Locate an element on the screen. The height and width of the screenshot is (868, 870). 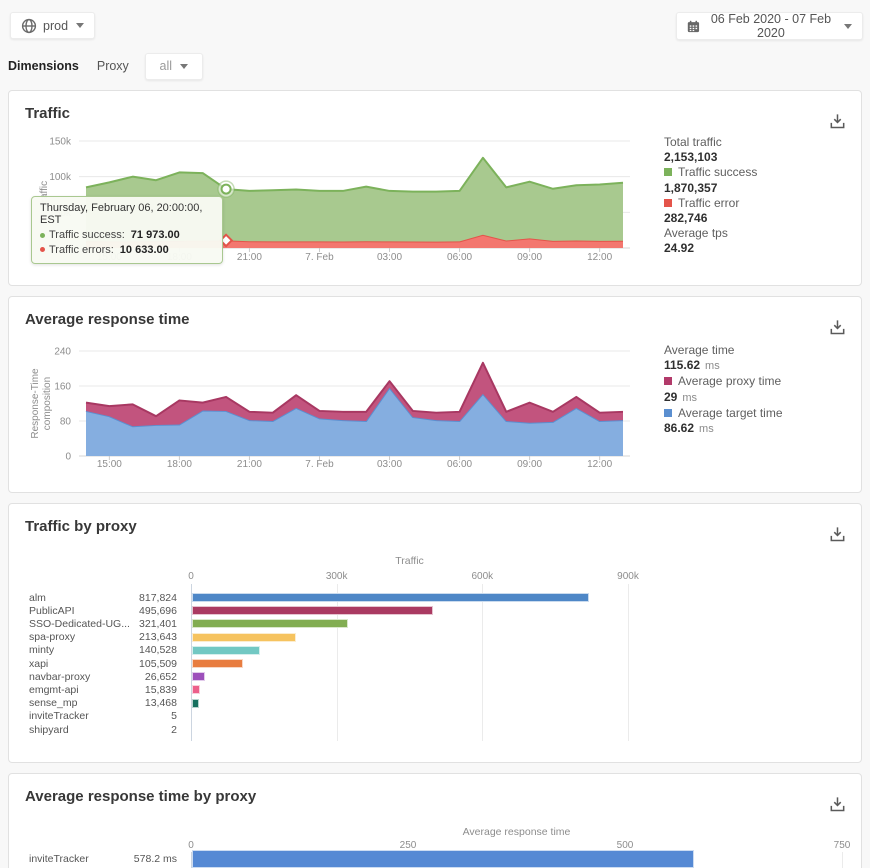
proxy-time-swatch is located at coordinates (668, 381).